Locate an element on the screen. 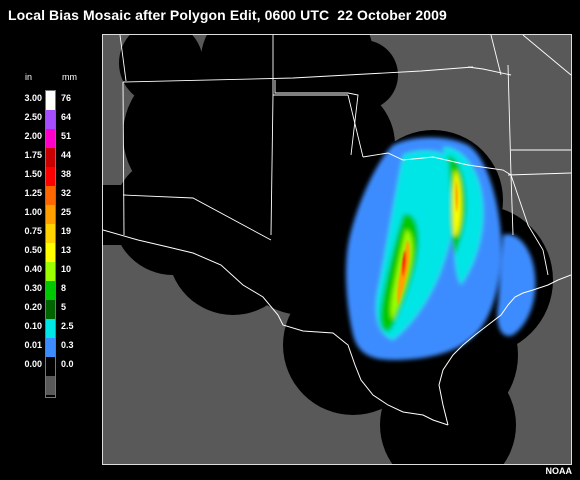 The image size is (580, 480). legend-row: 0.30 8 is located at coordinates (50, 290).